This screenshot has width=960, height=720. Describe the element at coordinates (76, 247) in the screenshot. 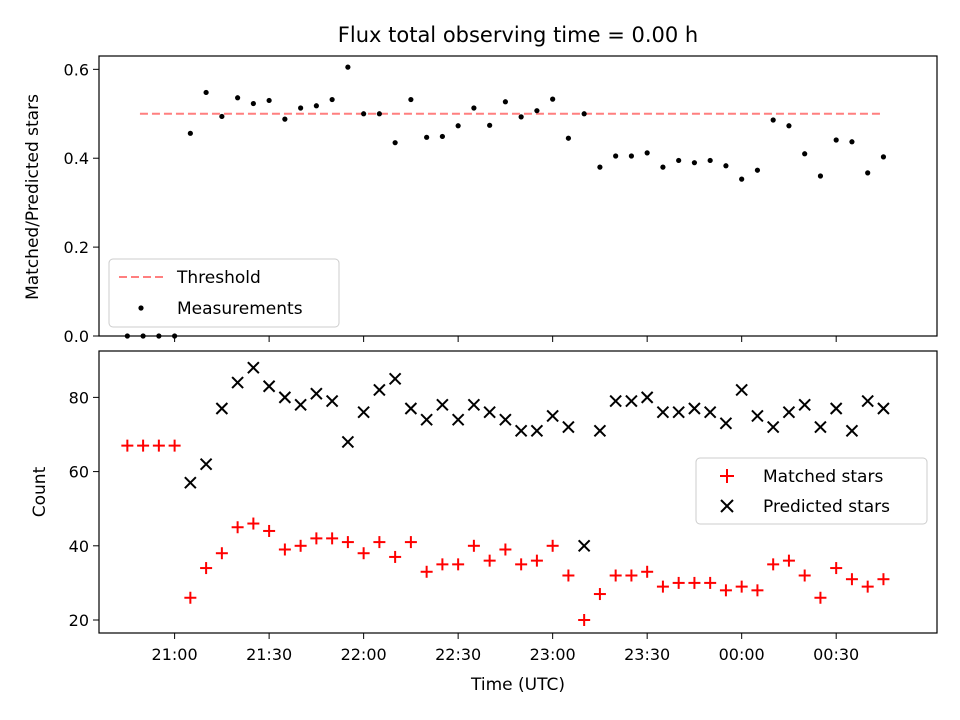

I see `top-y-tick-label: 0.2` at that location.